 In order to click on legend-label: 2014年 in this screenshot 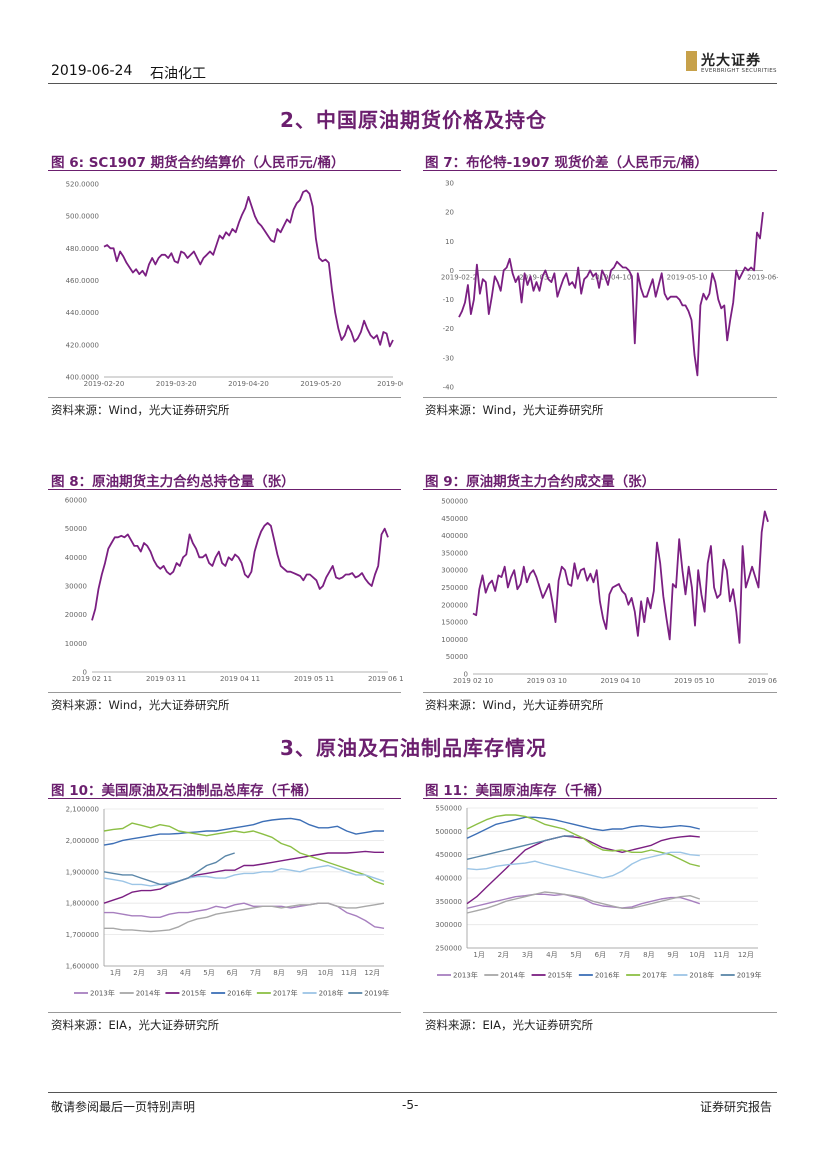, I will do `click(512, 975)`.